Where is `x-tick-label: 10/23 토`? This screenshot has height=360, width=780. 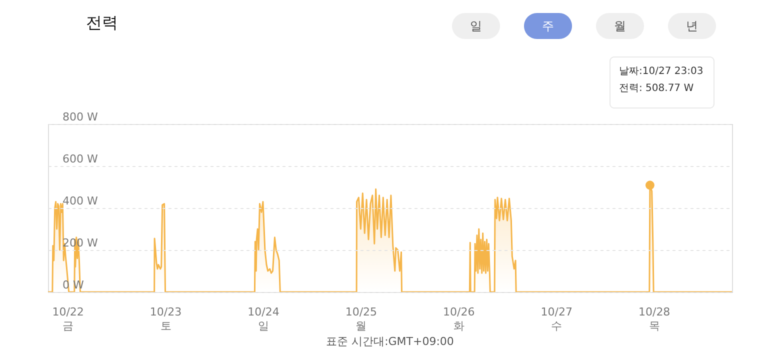
x-tick-label: 10/23 토 is located at coordinates (166, 319).